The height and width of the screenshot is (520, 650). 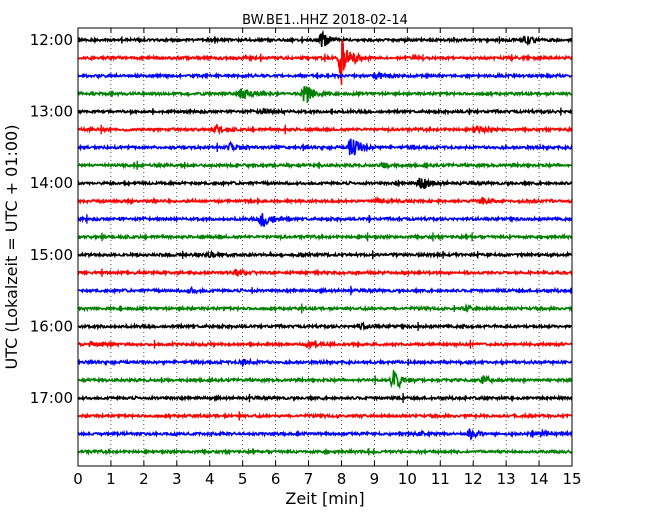 I want to click on y-tick-label: 15:00, so click(x=51, y=255).